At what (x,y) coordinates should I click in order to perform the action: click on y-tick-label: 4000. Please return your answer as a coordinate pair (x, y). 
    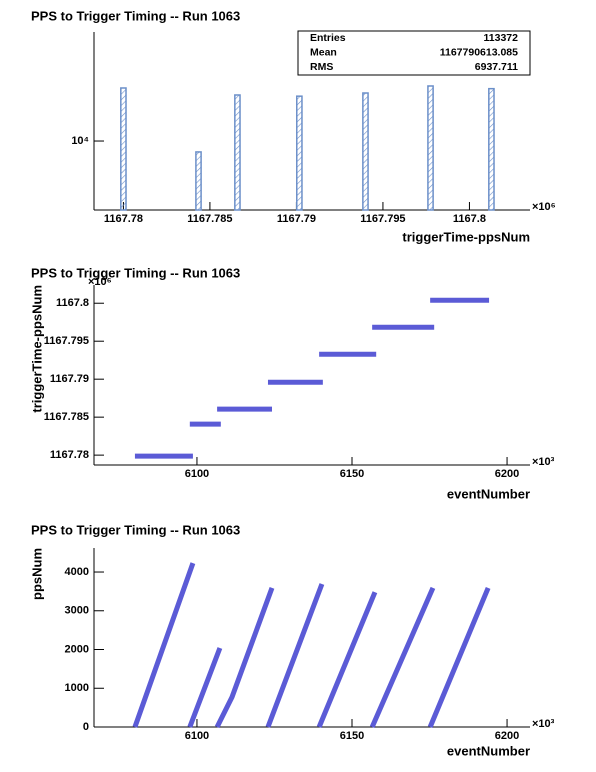
    Looking at the image, I should click on (77, 572).